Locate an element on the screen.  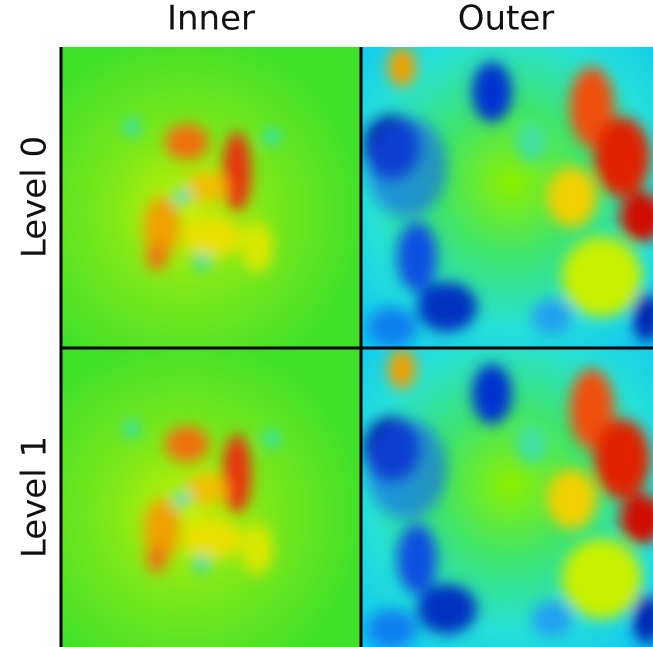
row-label: Level 1 is located at coordinates (35, 497).